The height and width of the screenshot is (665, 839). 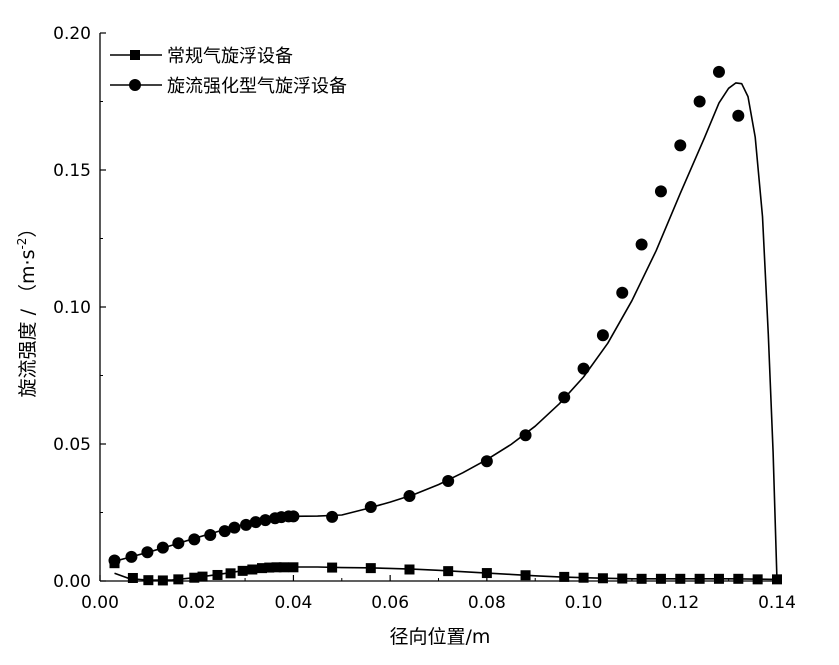 I want to click on y-tick-label: 0.20, so click(x=72, y=34).